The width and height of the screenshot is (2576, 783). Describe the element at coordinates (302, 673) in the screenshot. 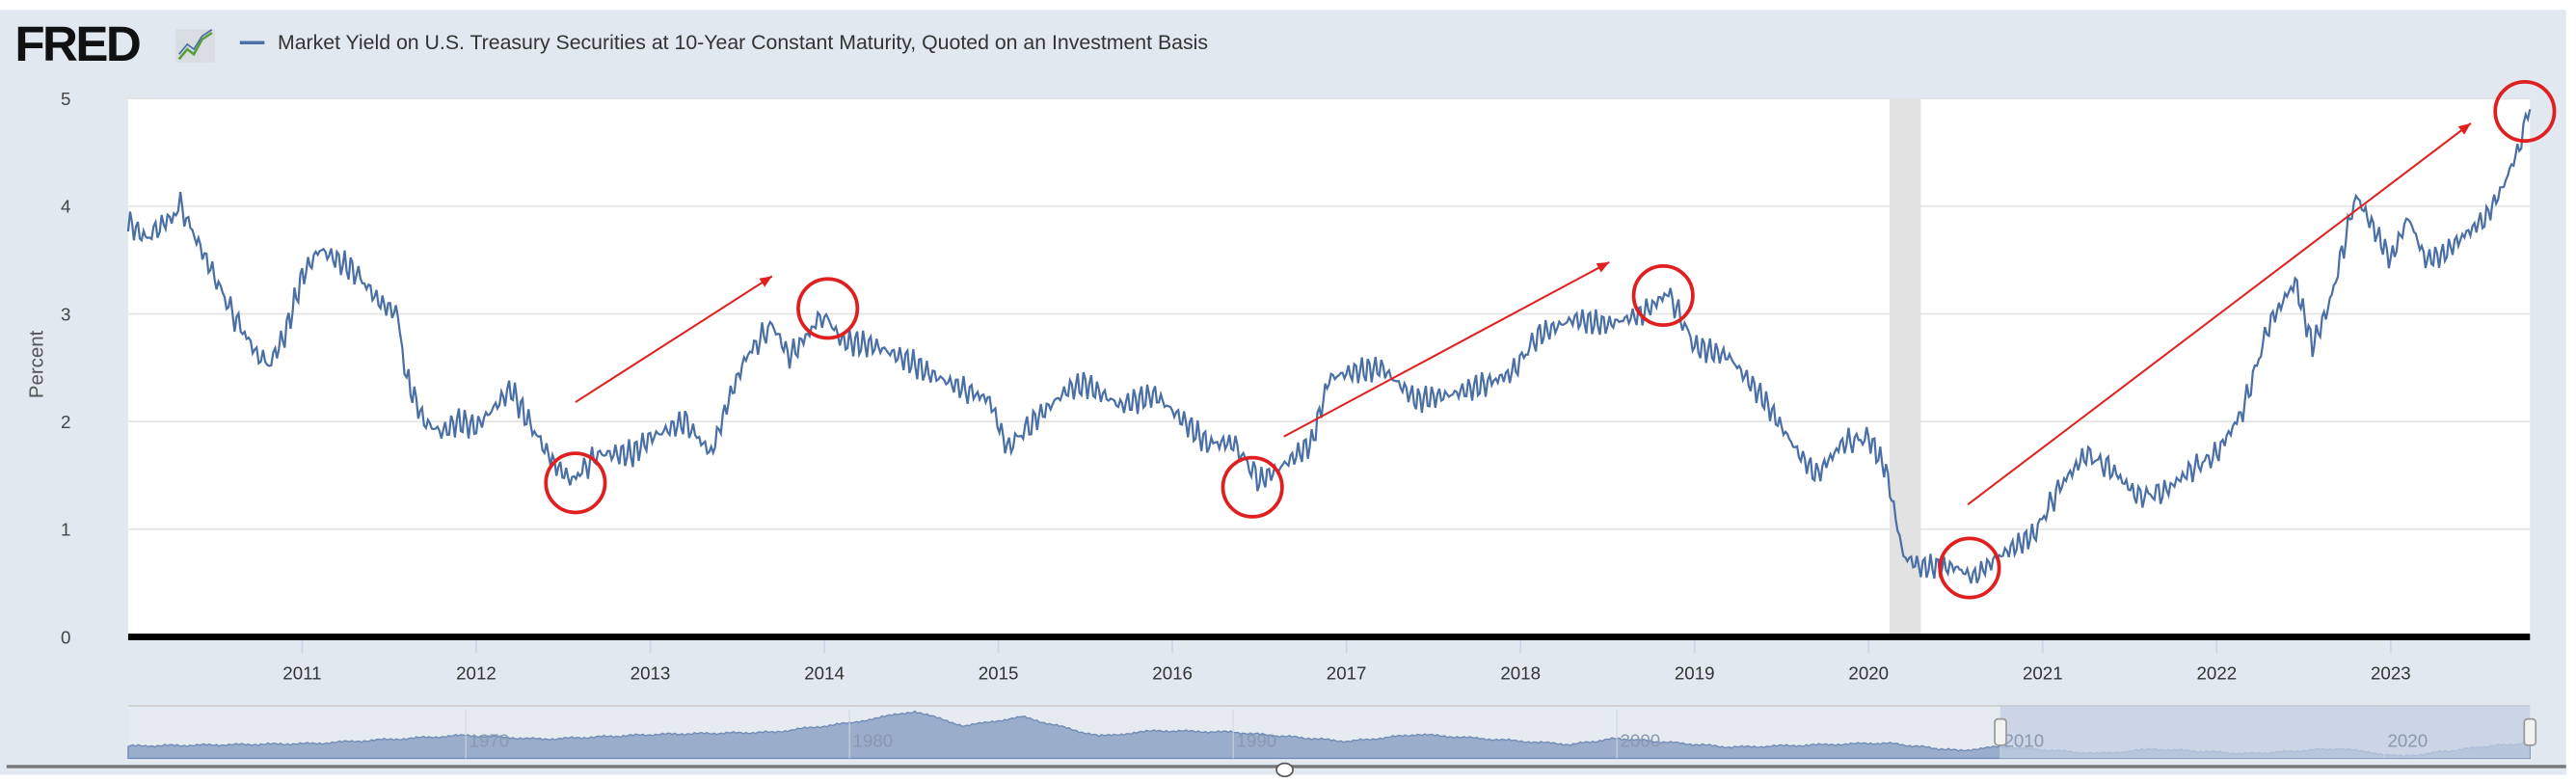

I see `x-tick-label: 2011` at that location.